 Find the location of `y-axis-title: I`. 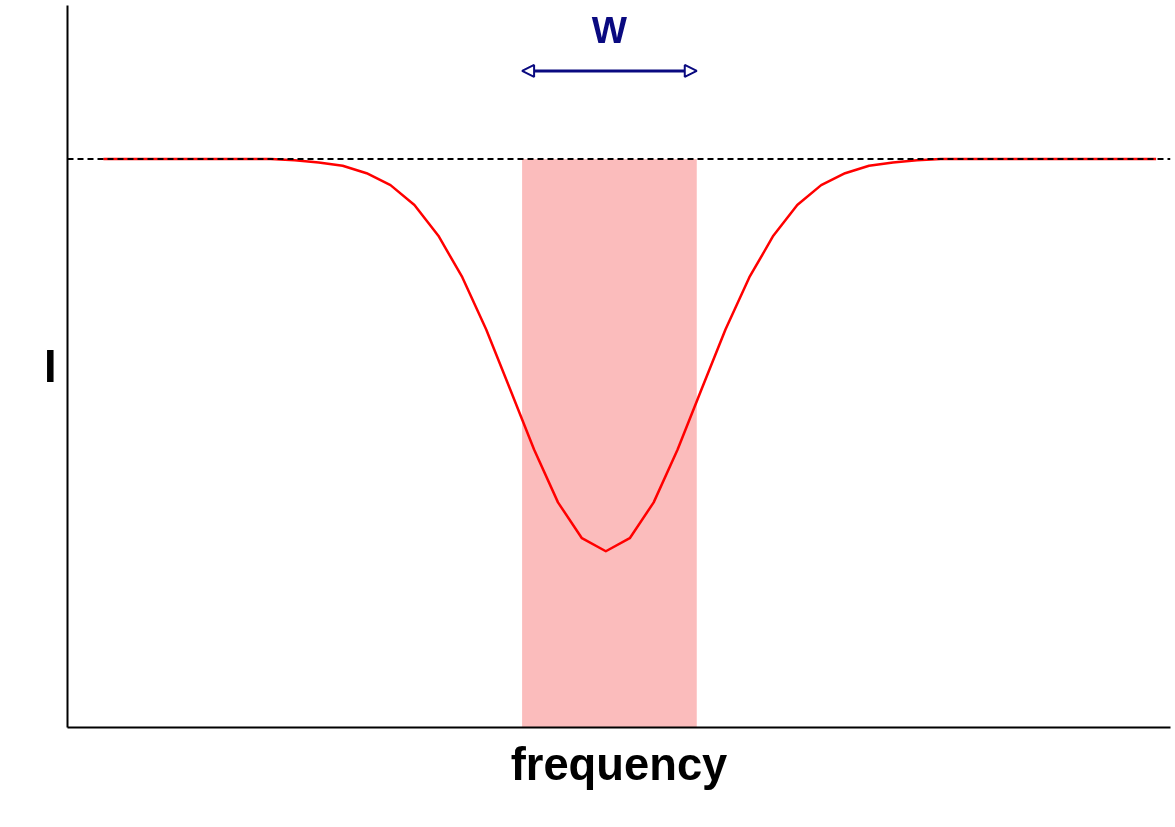

y-axis-title: I is located at coordinates (50, 366).